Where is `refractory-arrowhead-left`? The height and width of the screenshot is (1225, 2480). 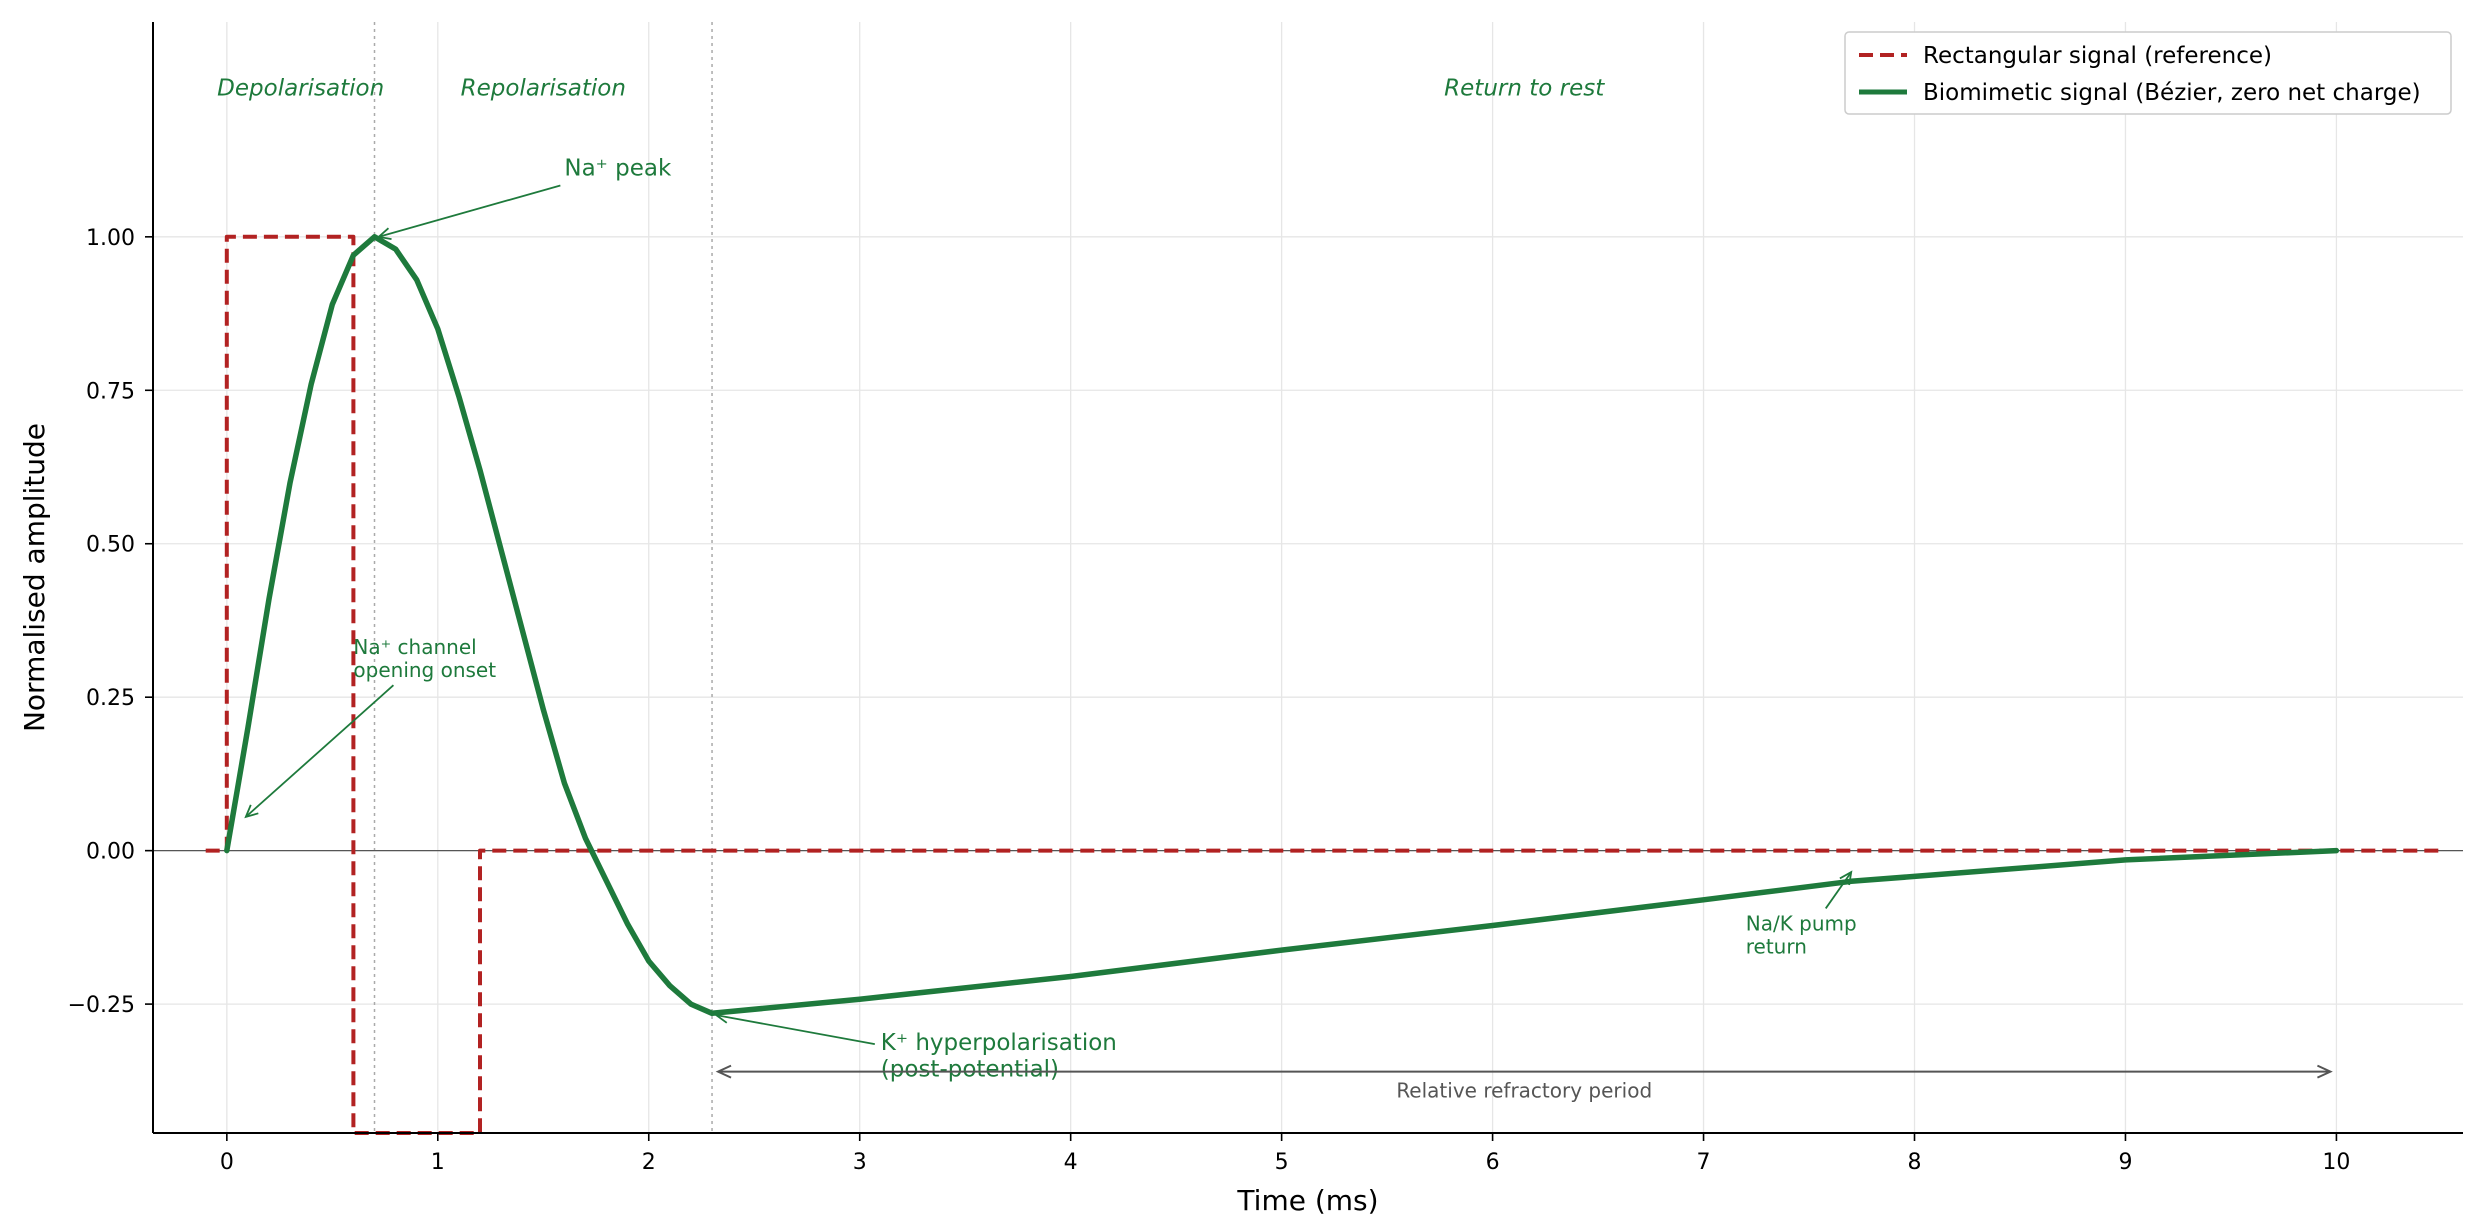 refractory-arrowhead-left is located at coordinates (723, 1071).